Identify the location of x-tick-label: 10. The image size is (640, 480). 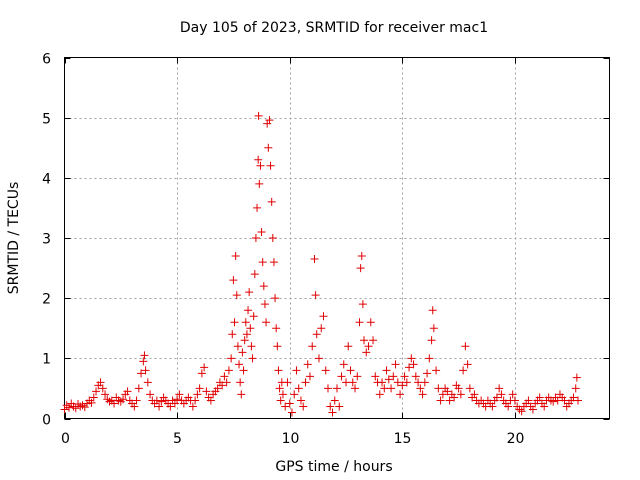
(291, 439).